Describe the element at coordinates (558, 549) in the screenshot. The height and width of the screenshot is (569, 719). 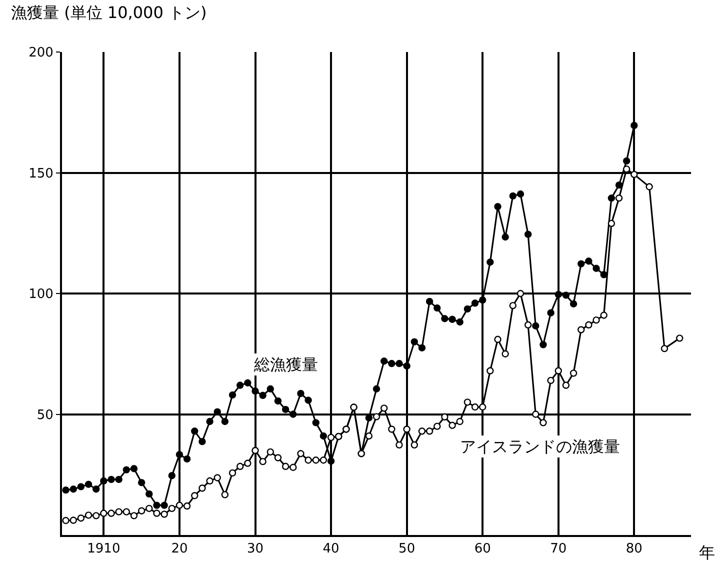
I see `x-tick-label: 70` at that location.